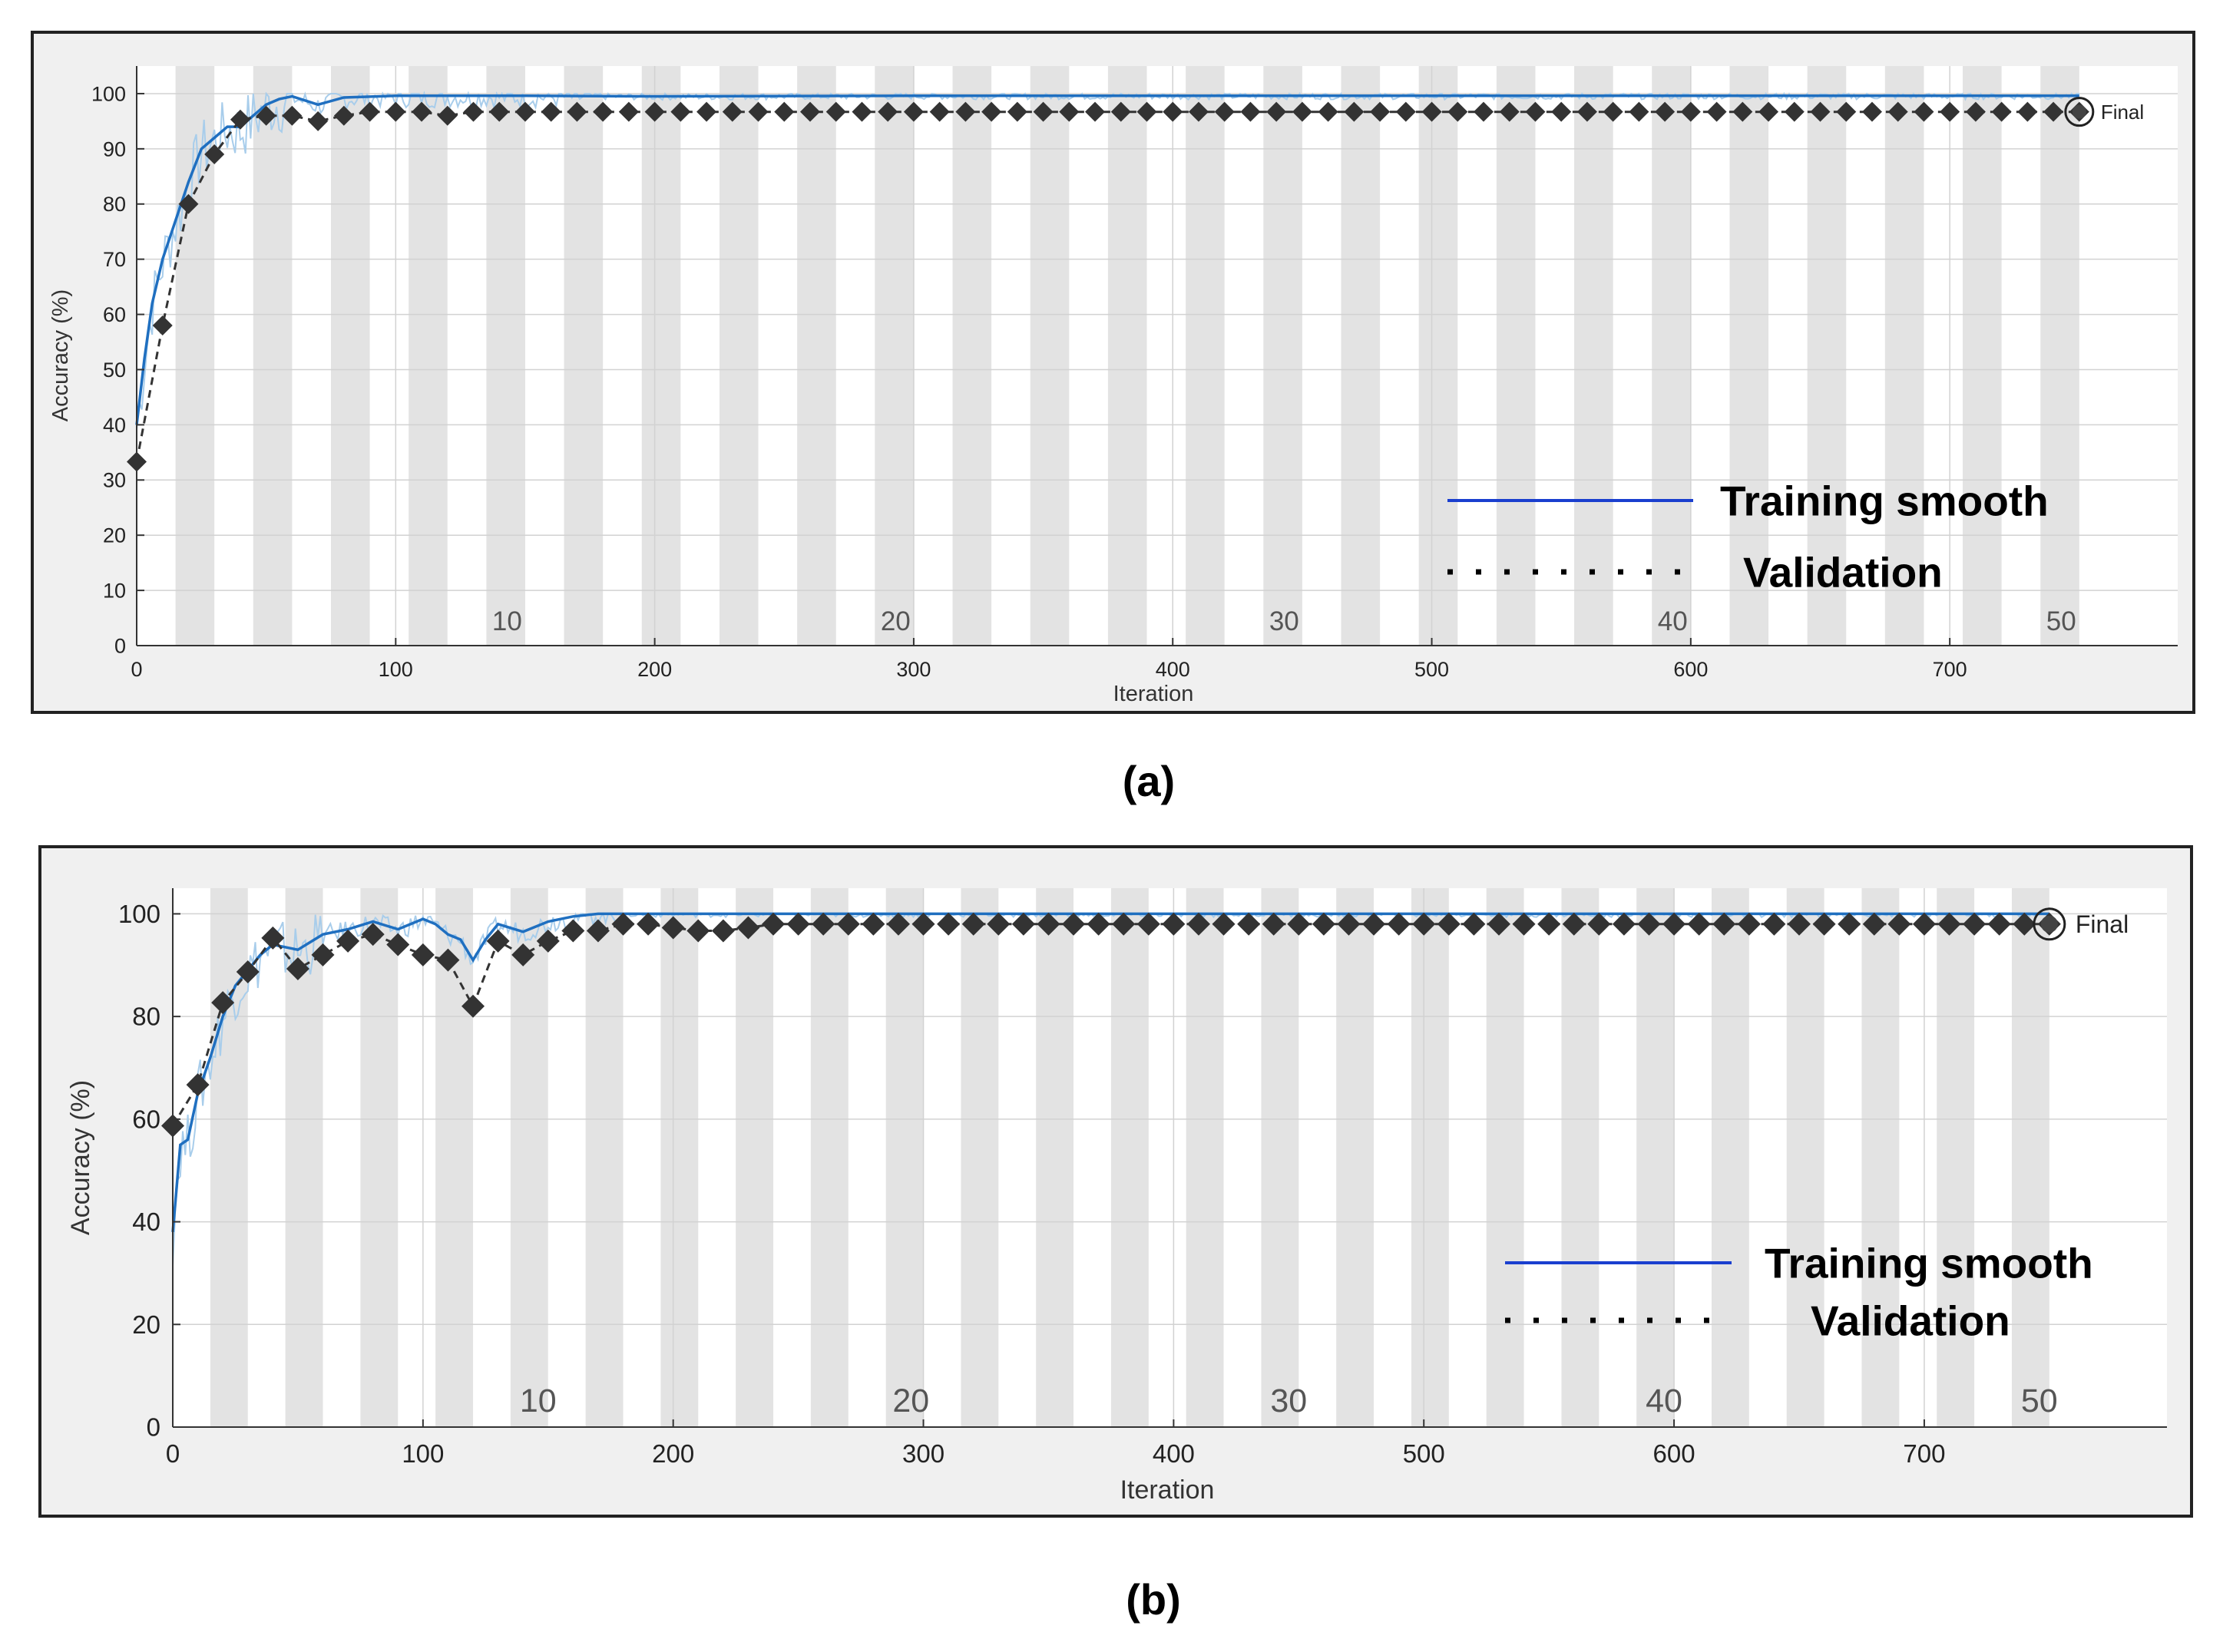  I want to click on y-tick-label: 70, so click(114, 259).